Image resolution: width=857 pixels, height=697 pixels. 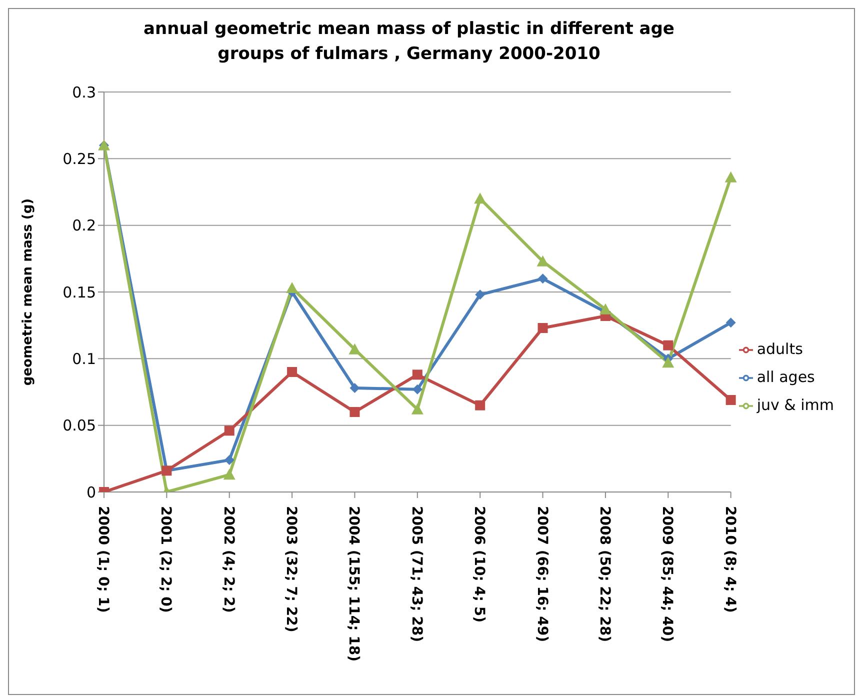 I want to click on y-tick-label: 0.05, so click(x=79, y=425).